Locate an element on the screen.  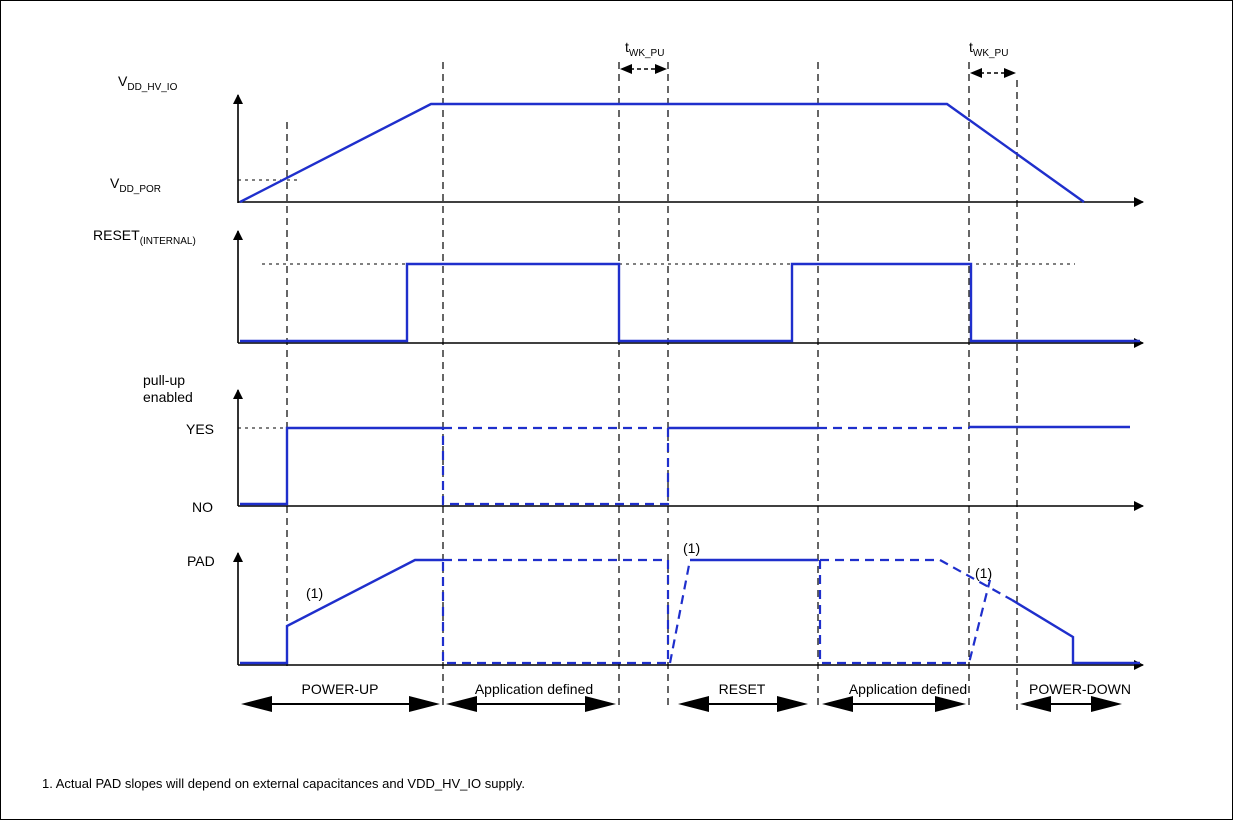
twk-annotation-2: tWK_PU is located at coordinates (992, 58).